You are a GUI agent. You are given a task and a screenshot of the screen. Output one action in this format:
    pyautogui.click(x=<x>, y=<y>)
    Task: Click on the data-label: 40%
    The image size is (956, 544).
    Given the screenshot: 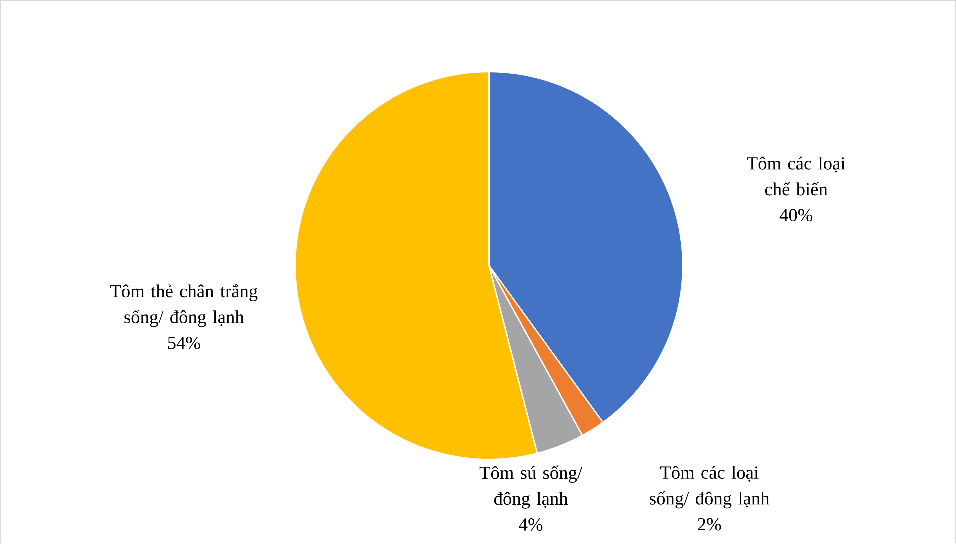 What is the action you would take?
    pyautogui.click(x=796, y=215)
    